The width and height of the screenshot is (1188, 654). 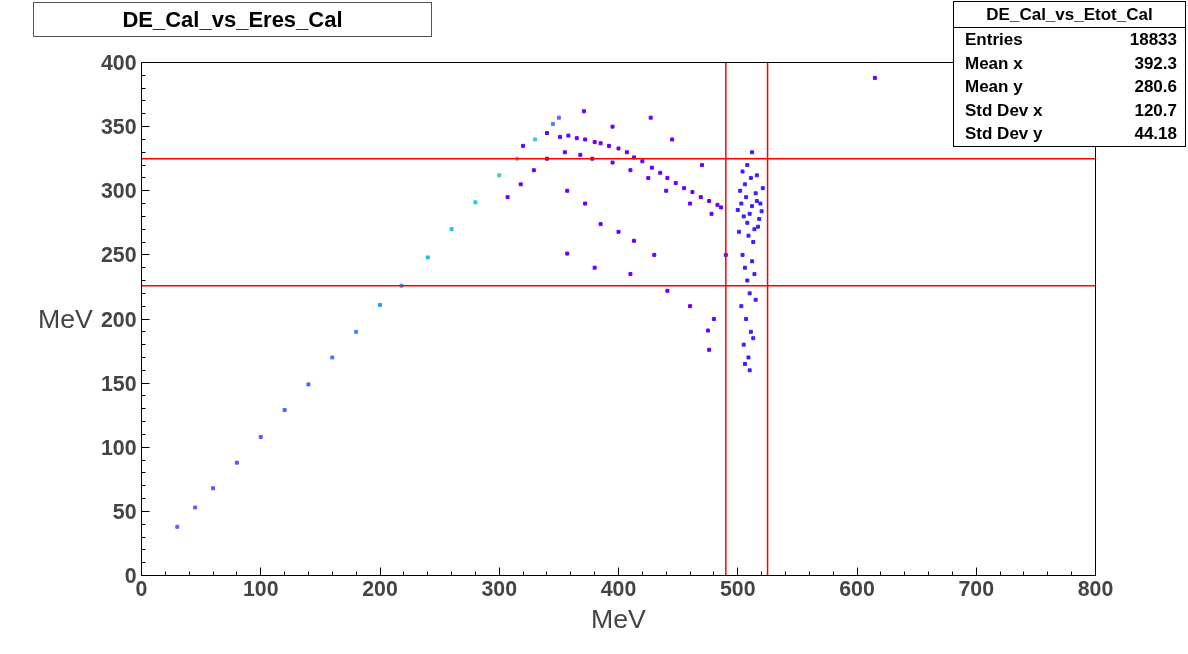 What do you see at coordinates (118, 63) in the screenshot?
I see `y-tick-label: 400` at bounding box center [118, 63].